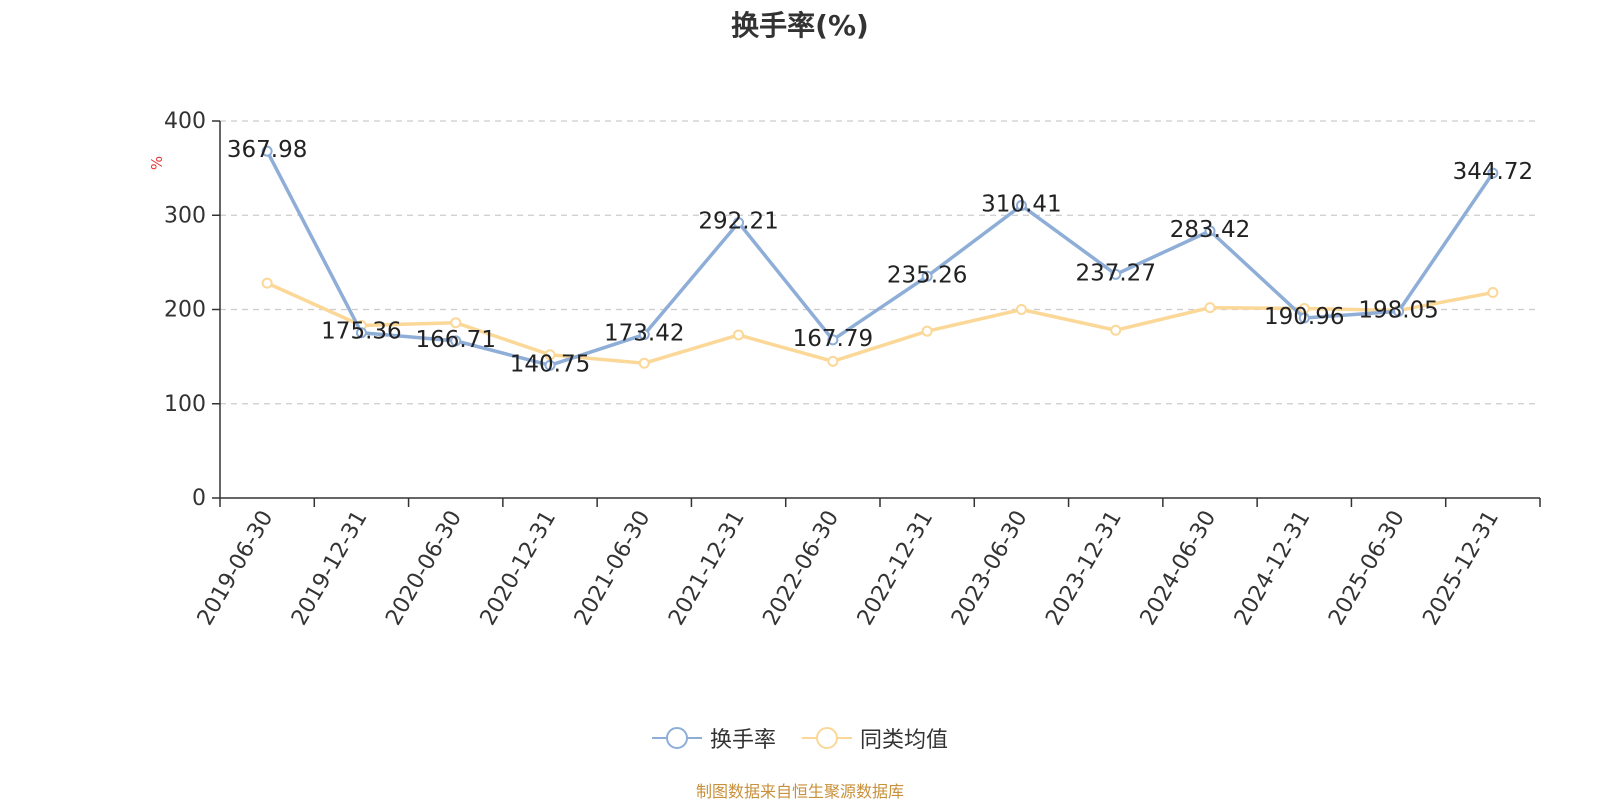 The height and width of the screenshot is (802, 1600). I want to click on x-tick-label: 2023-12-31, so click(1084, 568).